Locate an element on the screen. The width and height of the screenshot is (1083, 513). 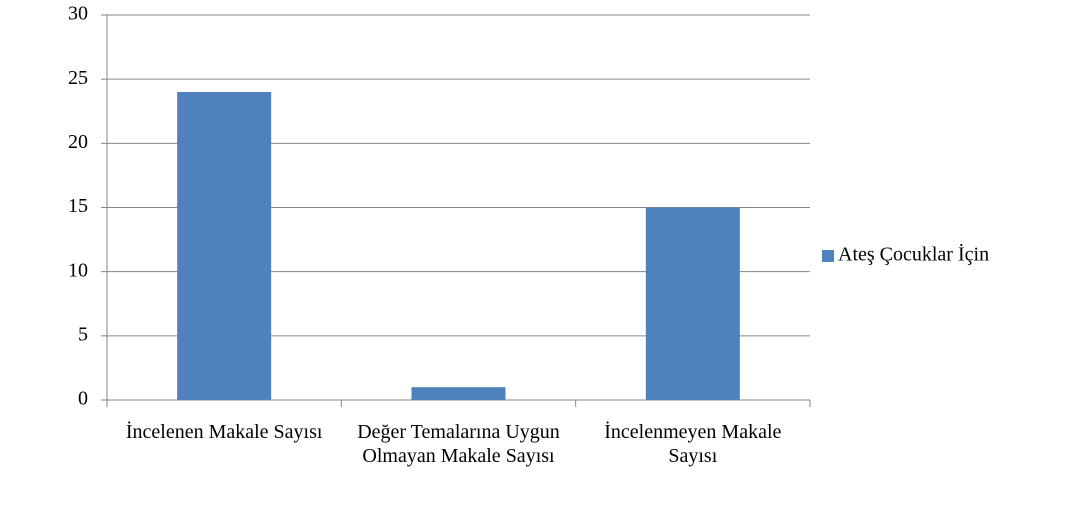
legend-label: Ateş Çocuklar İçin is located at coordinates (913, 254).